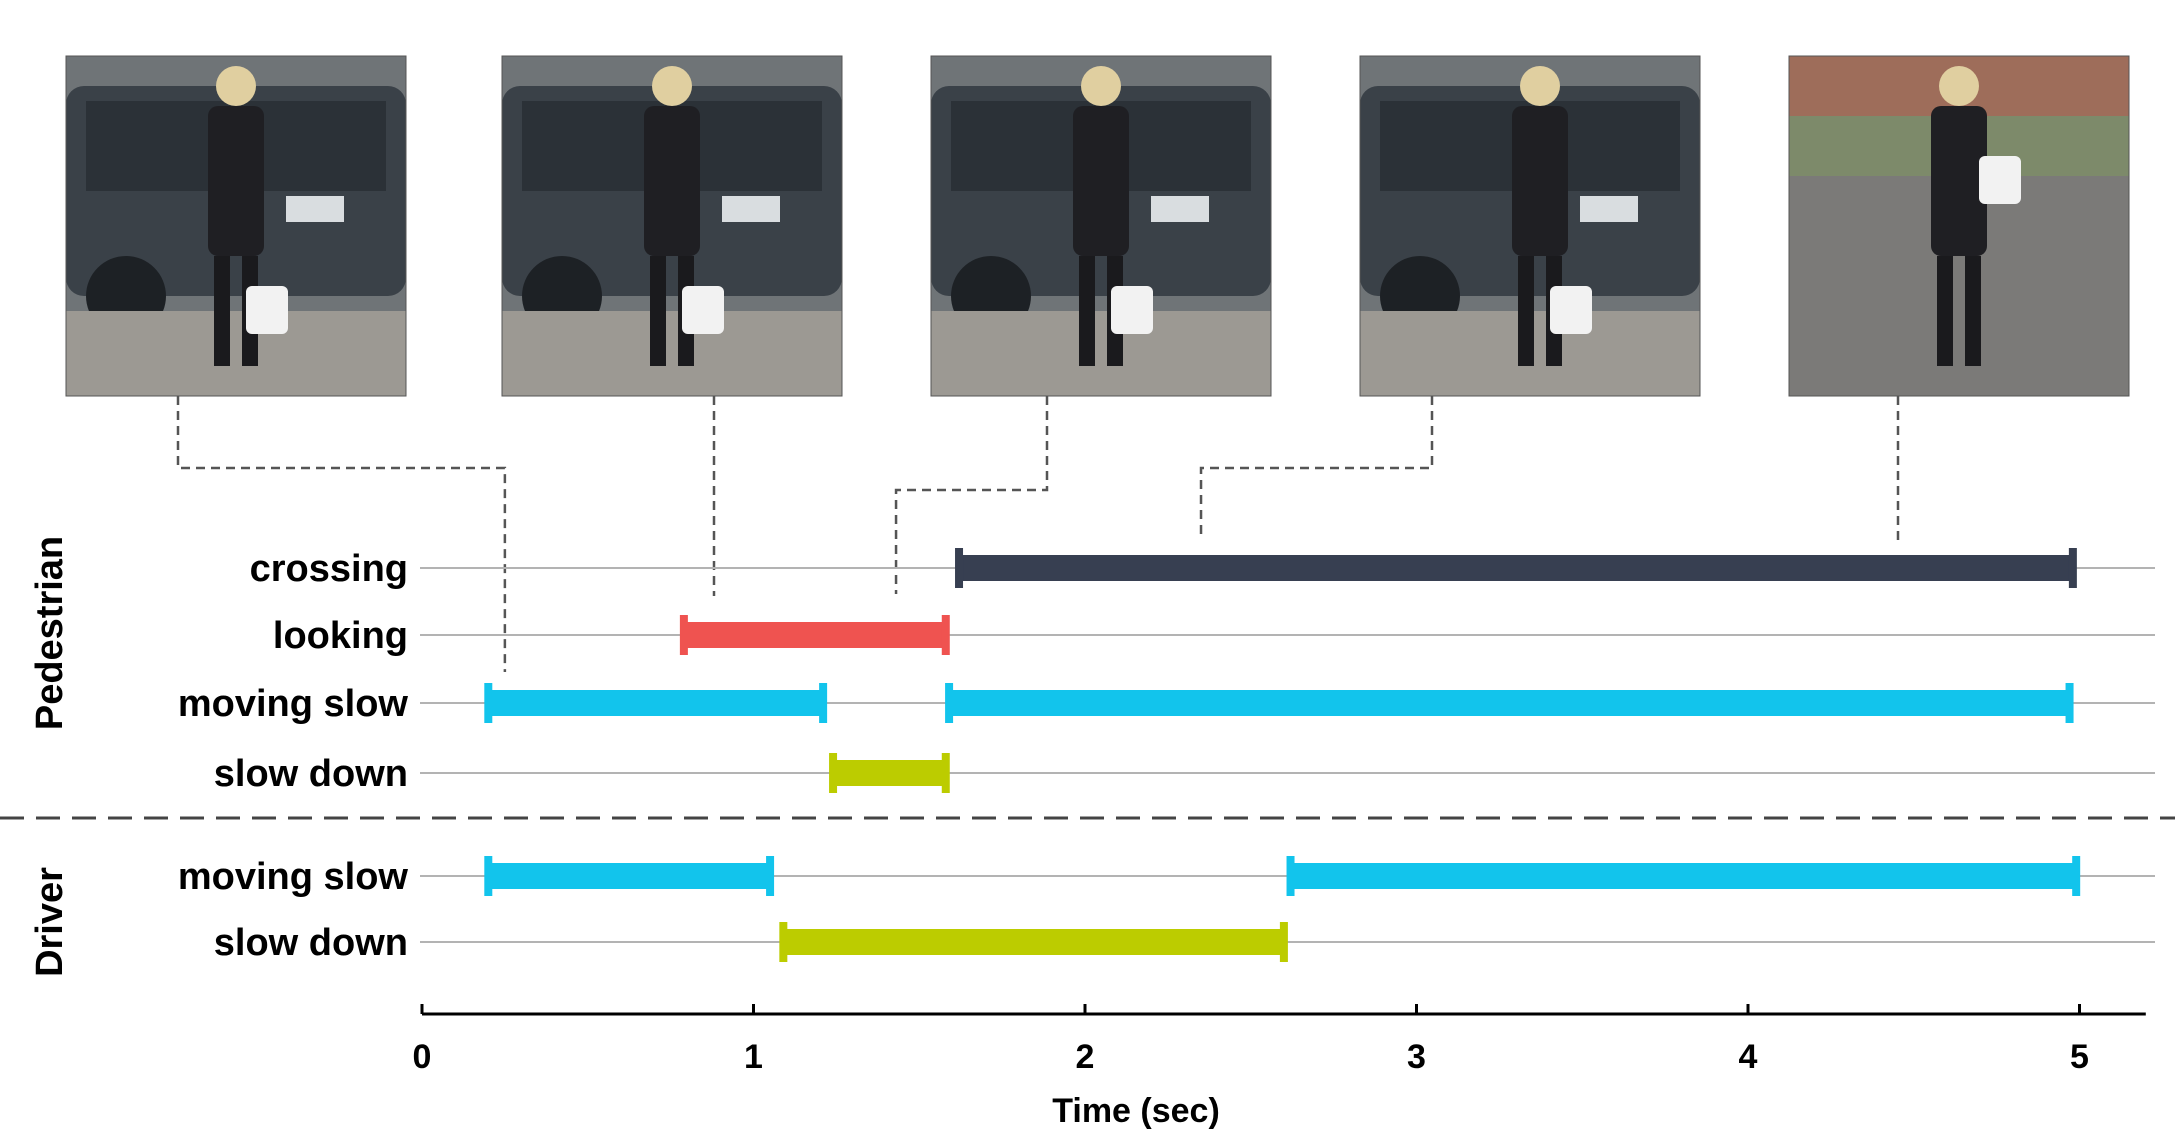  I want to click on group-label-driver: Driver, so click(50, 922).